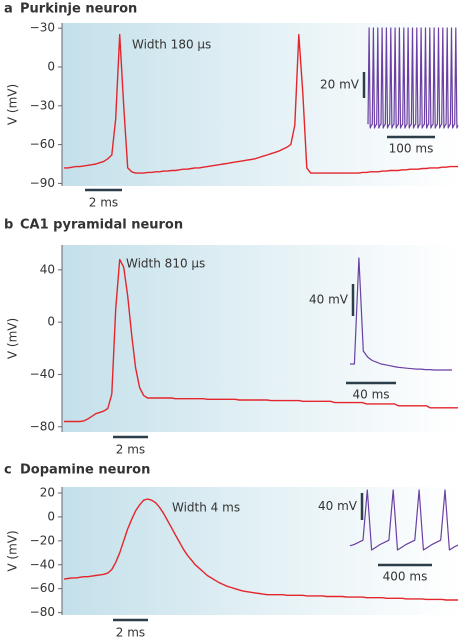  What do you see at coordinates (206, 508) in the screenshot?
I see `annotation: Width 4 ms` at bounding box center [206, 508].